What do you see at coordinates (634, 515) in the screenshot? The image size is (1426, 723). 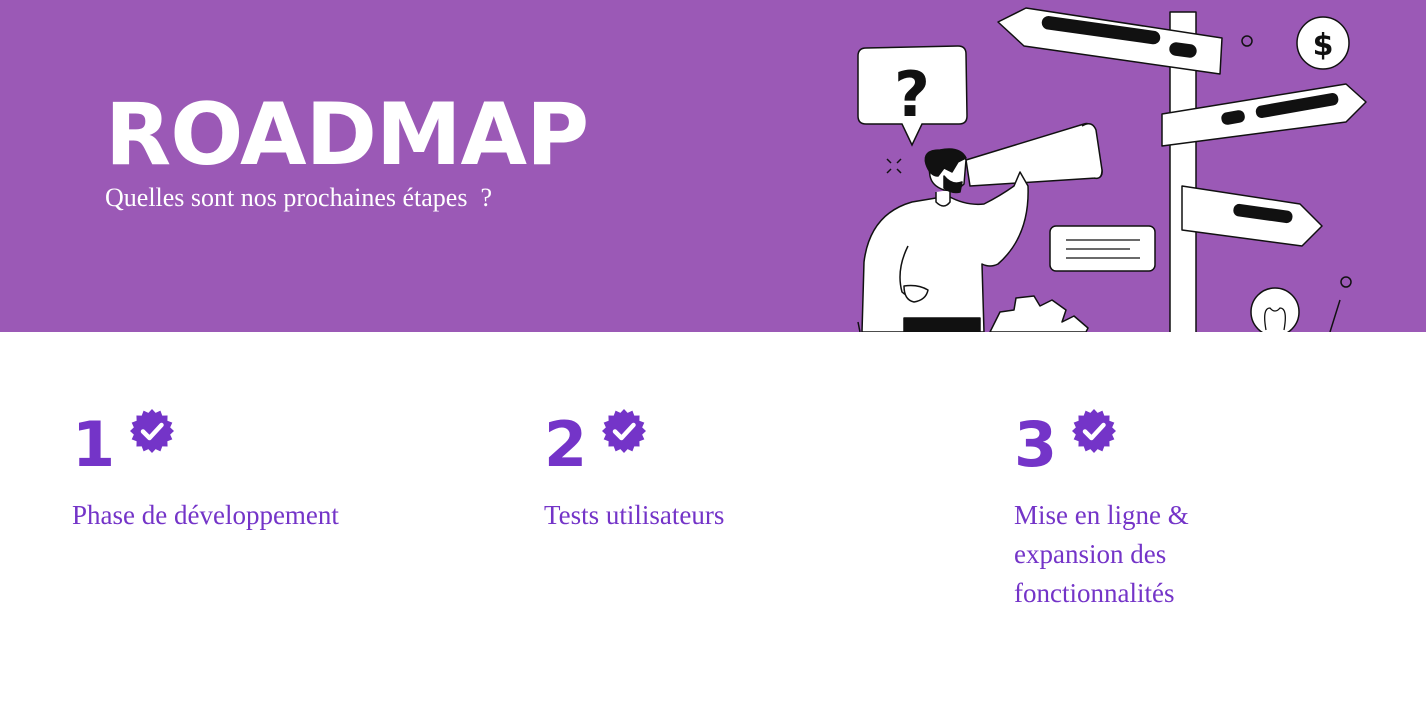 I see `step-label: Tests utilisateurs` at bounding box center [634, 515].